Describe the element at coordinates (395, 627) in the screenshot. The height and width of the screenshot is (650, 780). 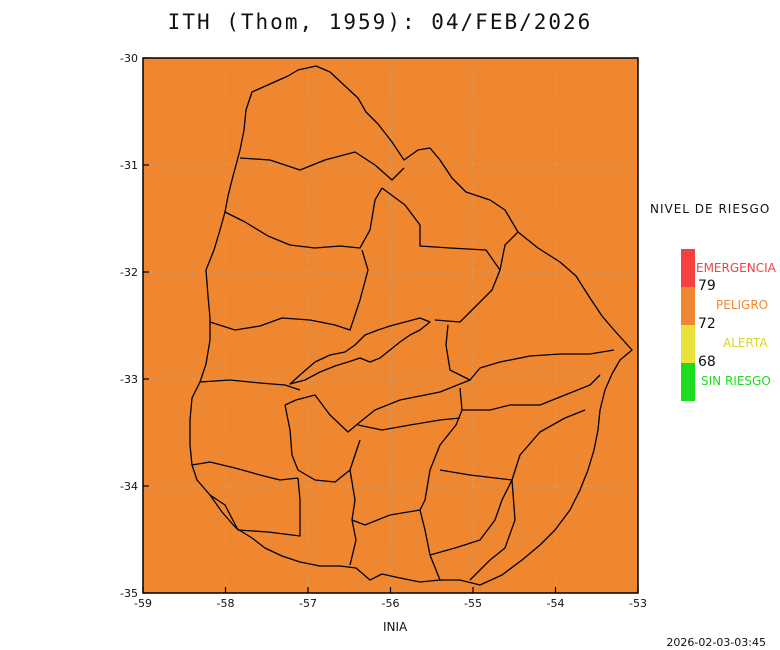
I see `x-axis-label: INIA` at that location.